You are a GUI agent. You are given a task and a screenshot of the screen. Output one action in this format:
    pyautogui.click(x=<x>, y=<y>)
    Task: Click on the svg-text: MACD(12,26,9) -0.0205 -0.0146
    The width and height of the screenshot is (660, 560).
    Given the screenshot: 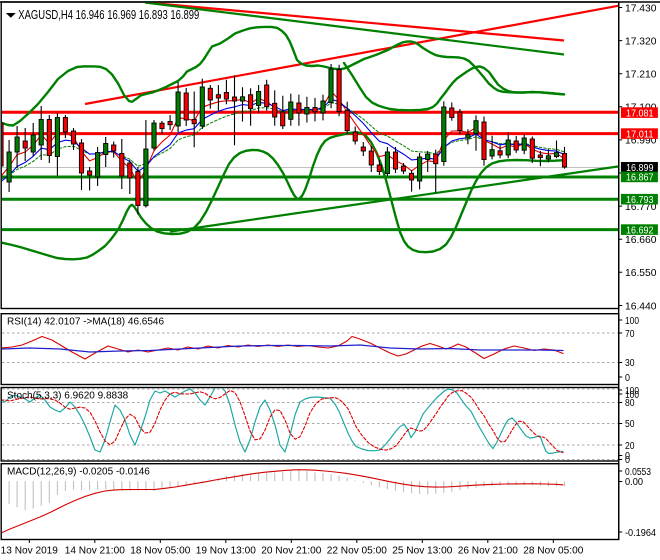 What is the action you would take?
    pyautogui.click(x=78, y=472)
    